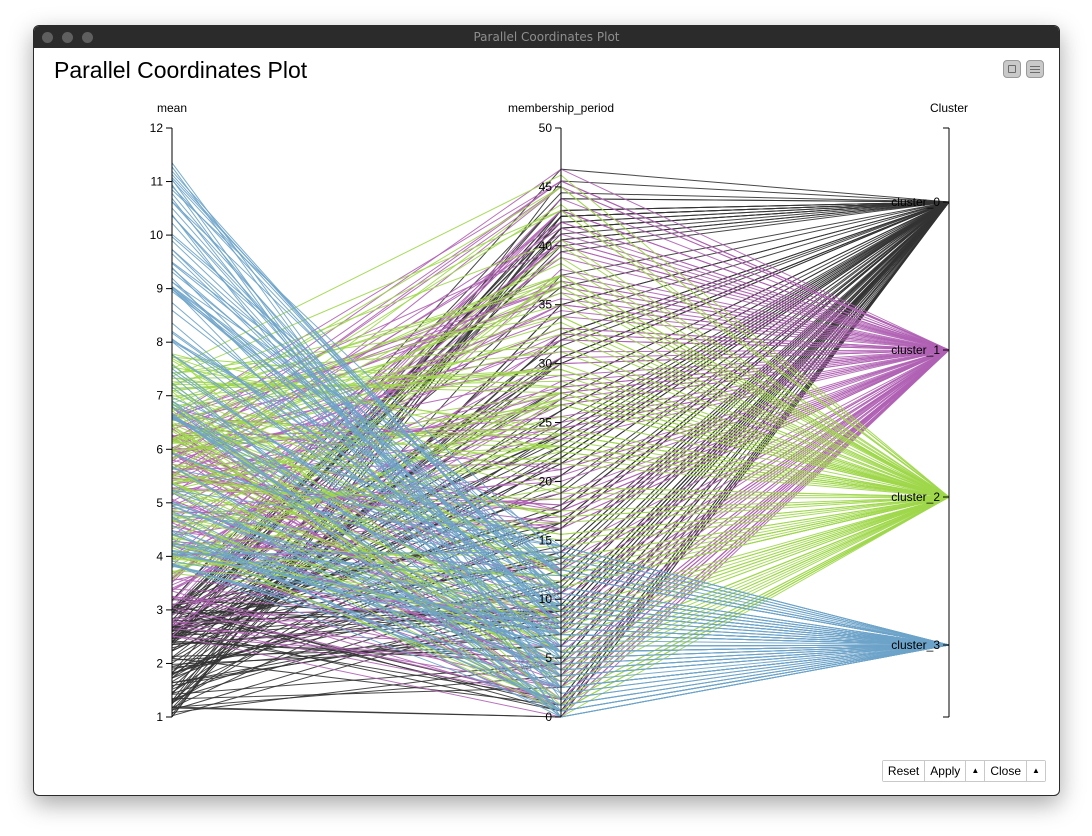 The height and width of the screenshot is (836, 1092). What do you see at coordinates (949, 108) in the screenshot?
I see `axis-title: Cluster` at bounding box center [949, 108].